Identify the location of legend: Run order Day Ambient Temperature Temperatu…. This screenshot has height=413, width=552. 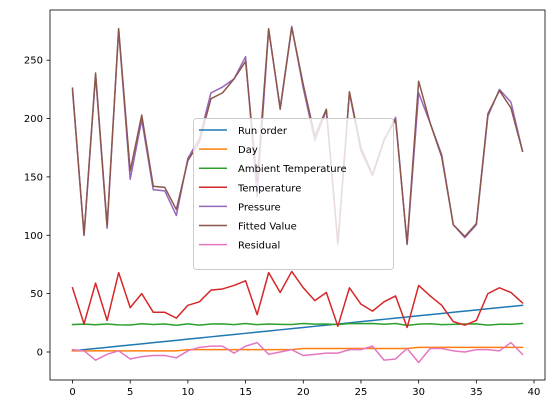
(293, 194).